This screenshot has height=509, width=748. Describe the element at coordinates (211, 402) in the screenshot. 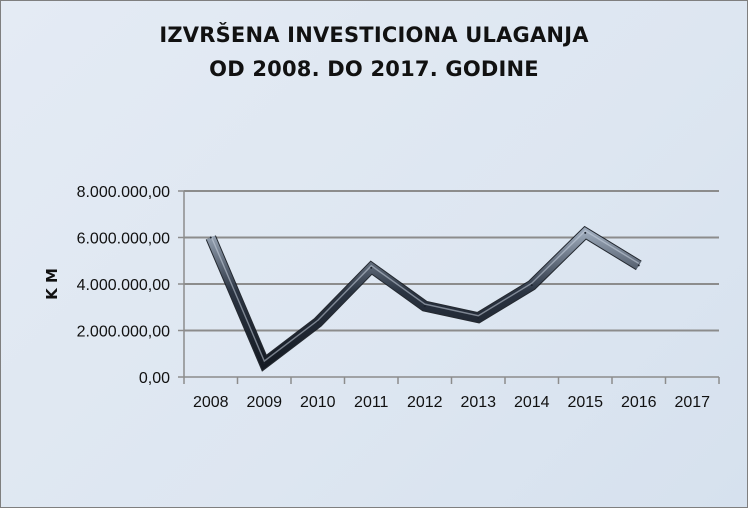

I see `x-tick-label: 2008` at that location.